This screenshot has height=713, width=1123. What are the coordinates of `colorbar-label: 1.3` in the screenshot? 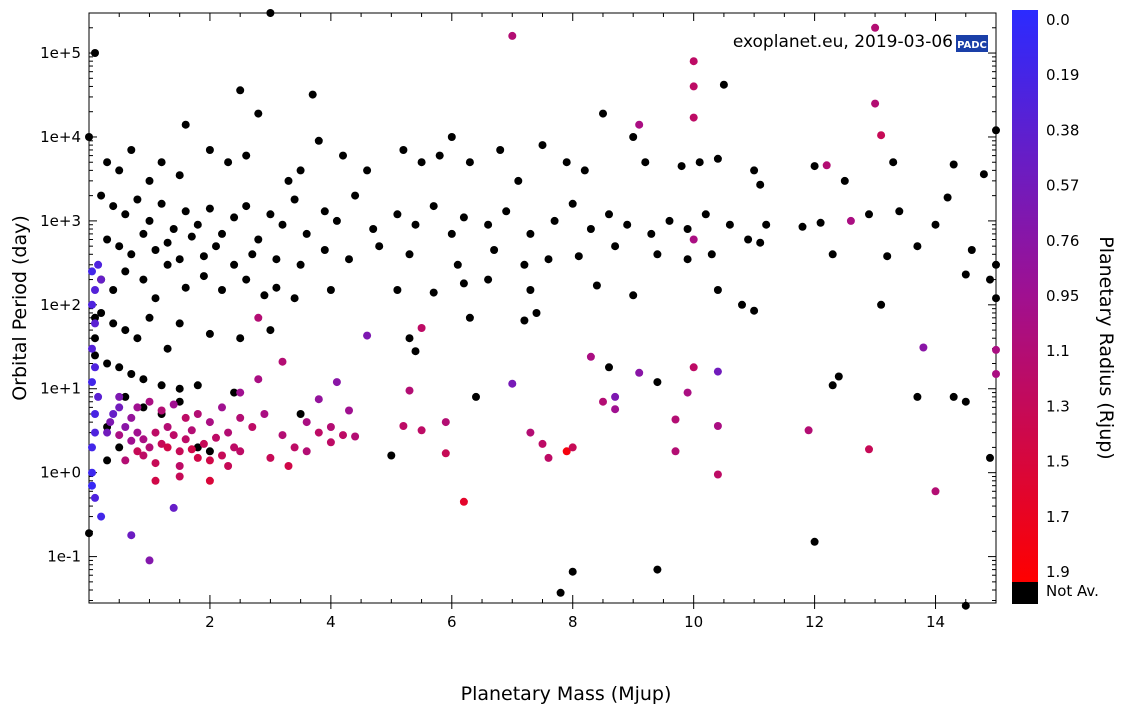 It's located at (1058, 406).